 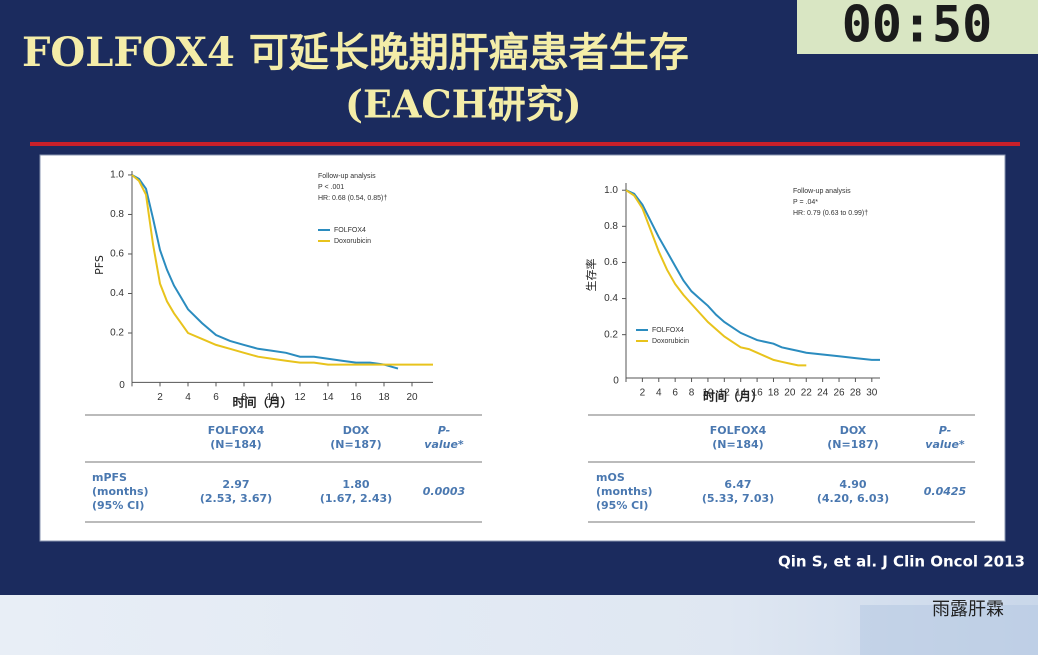 I want to click on annotation: P = .04*, so click(x=805, y=202).